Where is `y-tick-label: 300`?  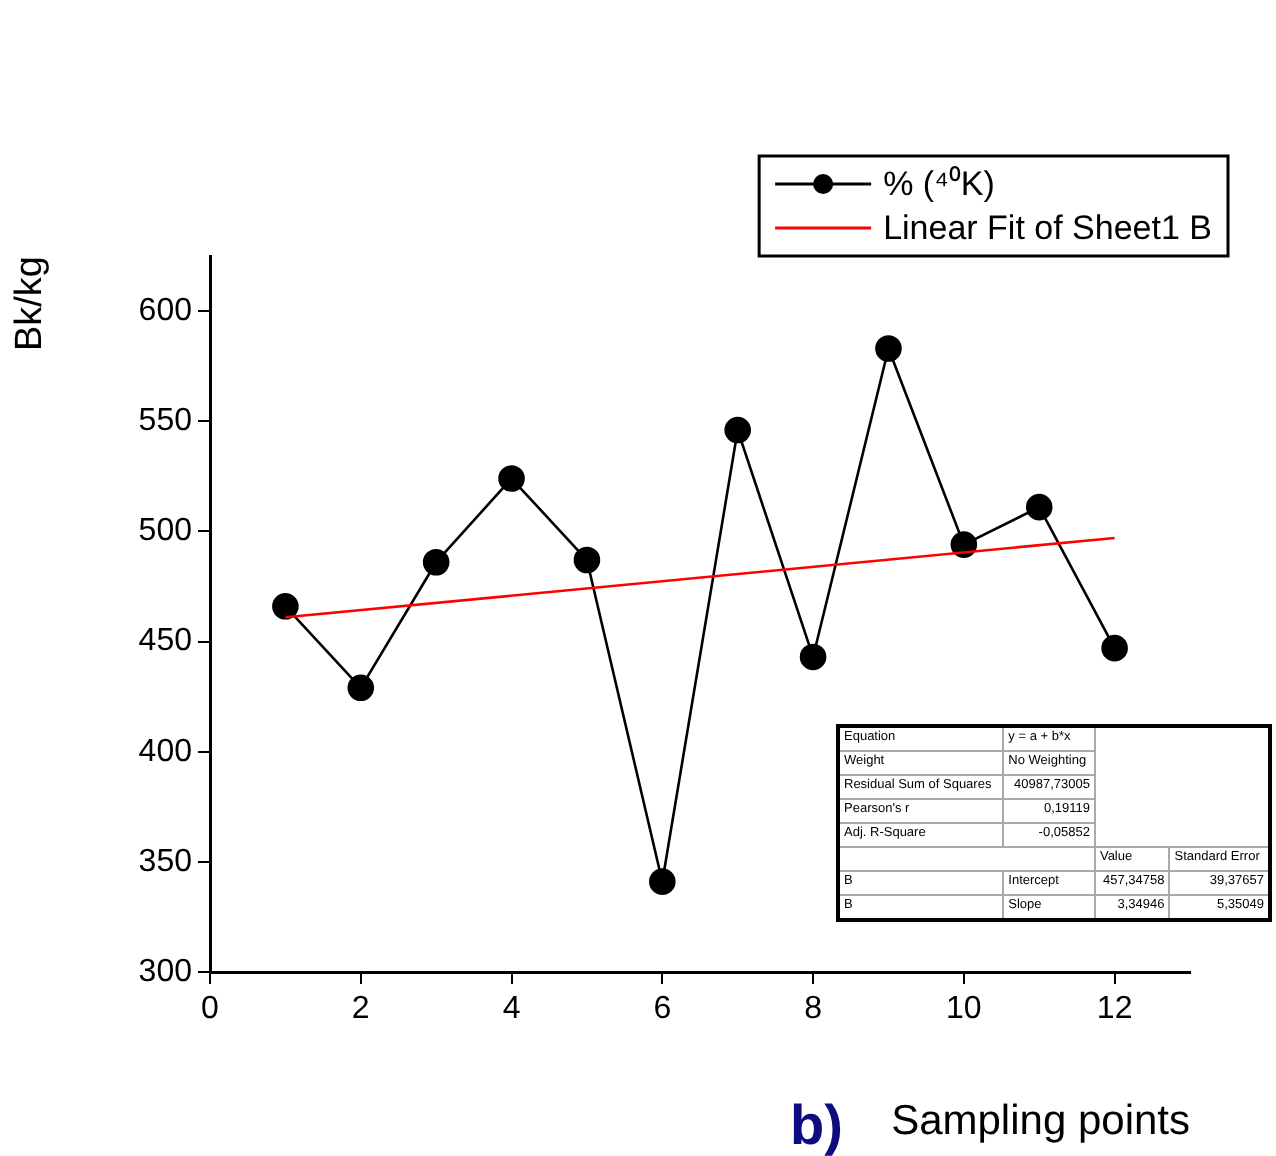 y-tick-label: 300 is located at coordinates (165, 971).